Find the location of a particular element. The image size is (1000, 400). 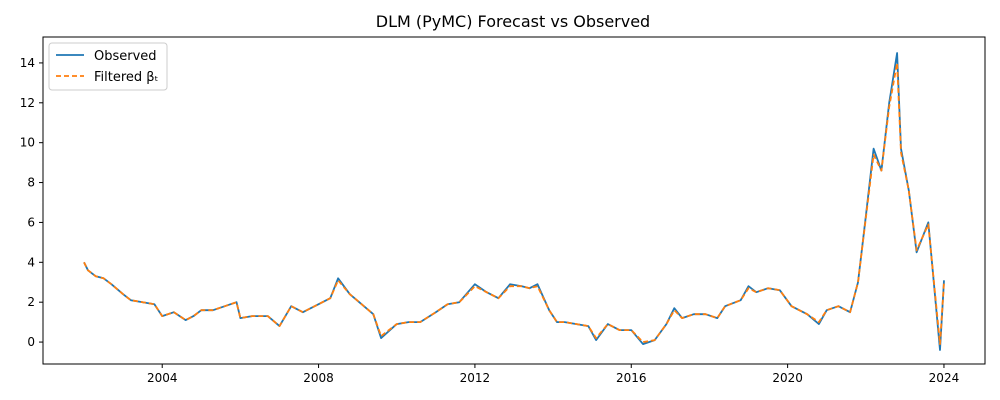

y-tick-label: 10 is located at coordinates (27, 143).